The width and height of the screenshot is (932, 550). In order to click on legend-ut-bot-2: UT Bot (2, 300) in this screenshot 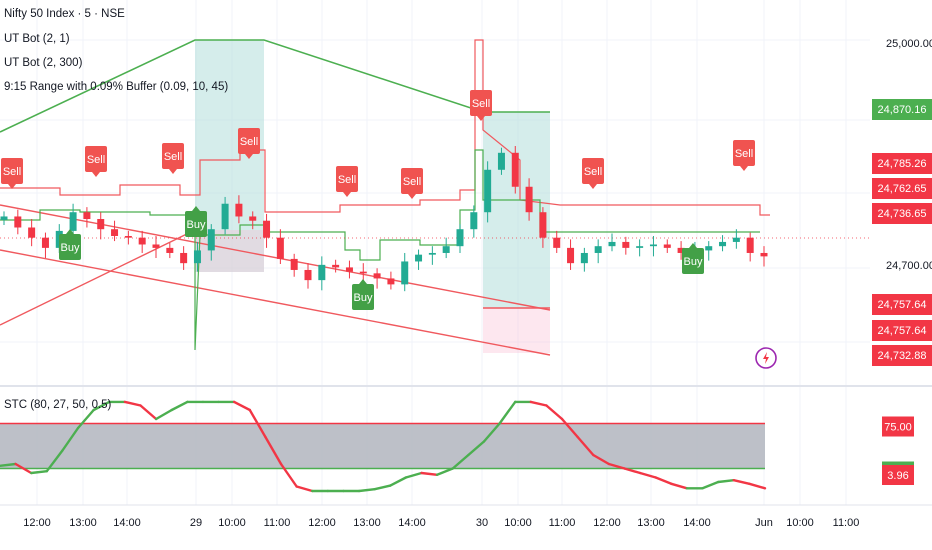, I will do `click(43, 63)`.